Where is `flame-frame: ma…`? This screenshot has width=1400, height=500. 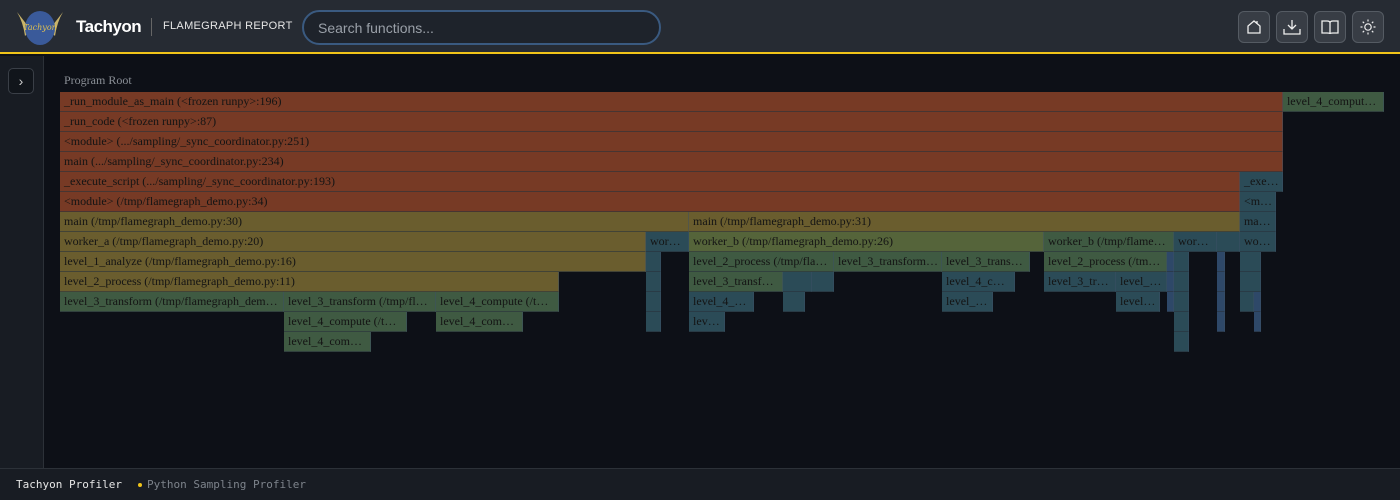
flame-frame: ma… is located at coordinates (1257, 222).